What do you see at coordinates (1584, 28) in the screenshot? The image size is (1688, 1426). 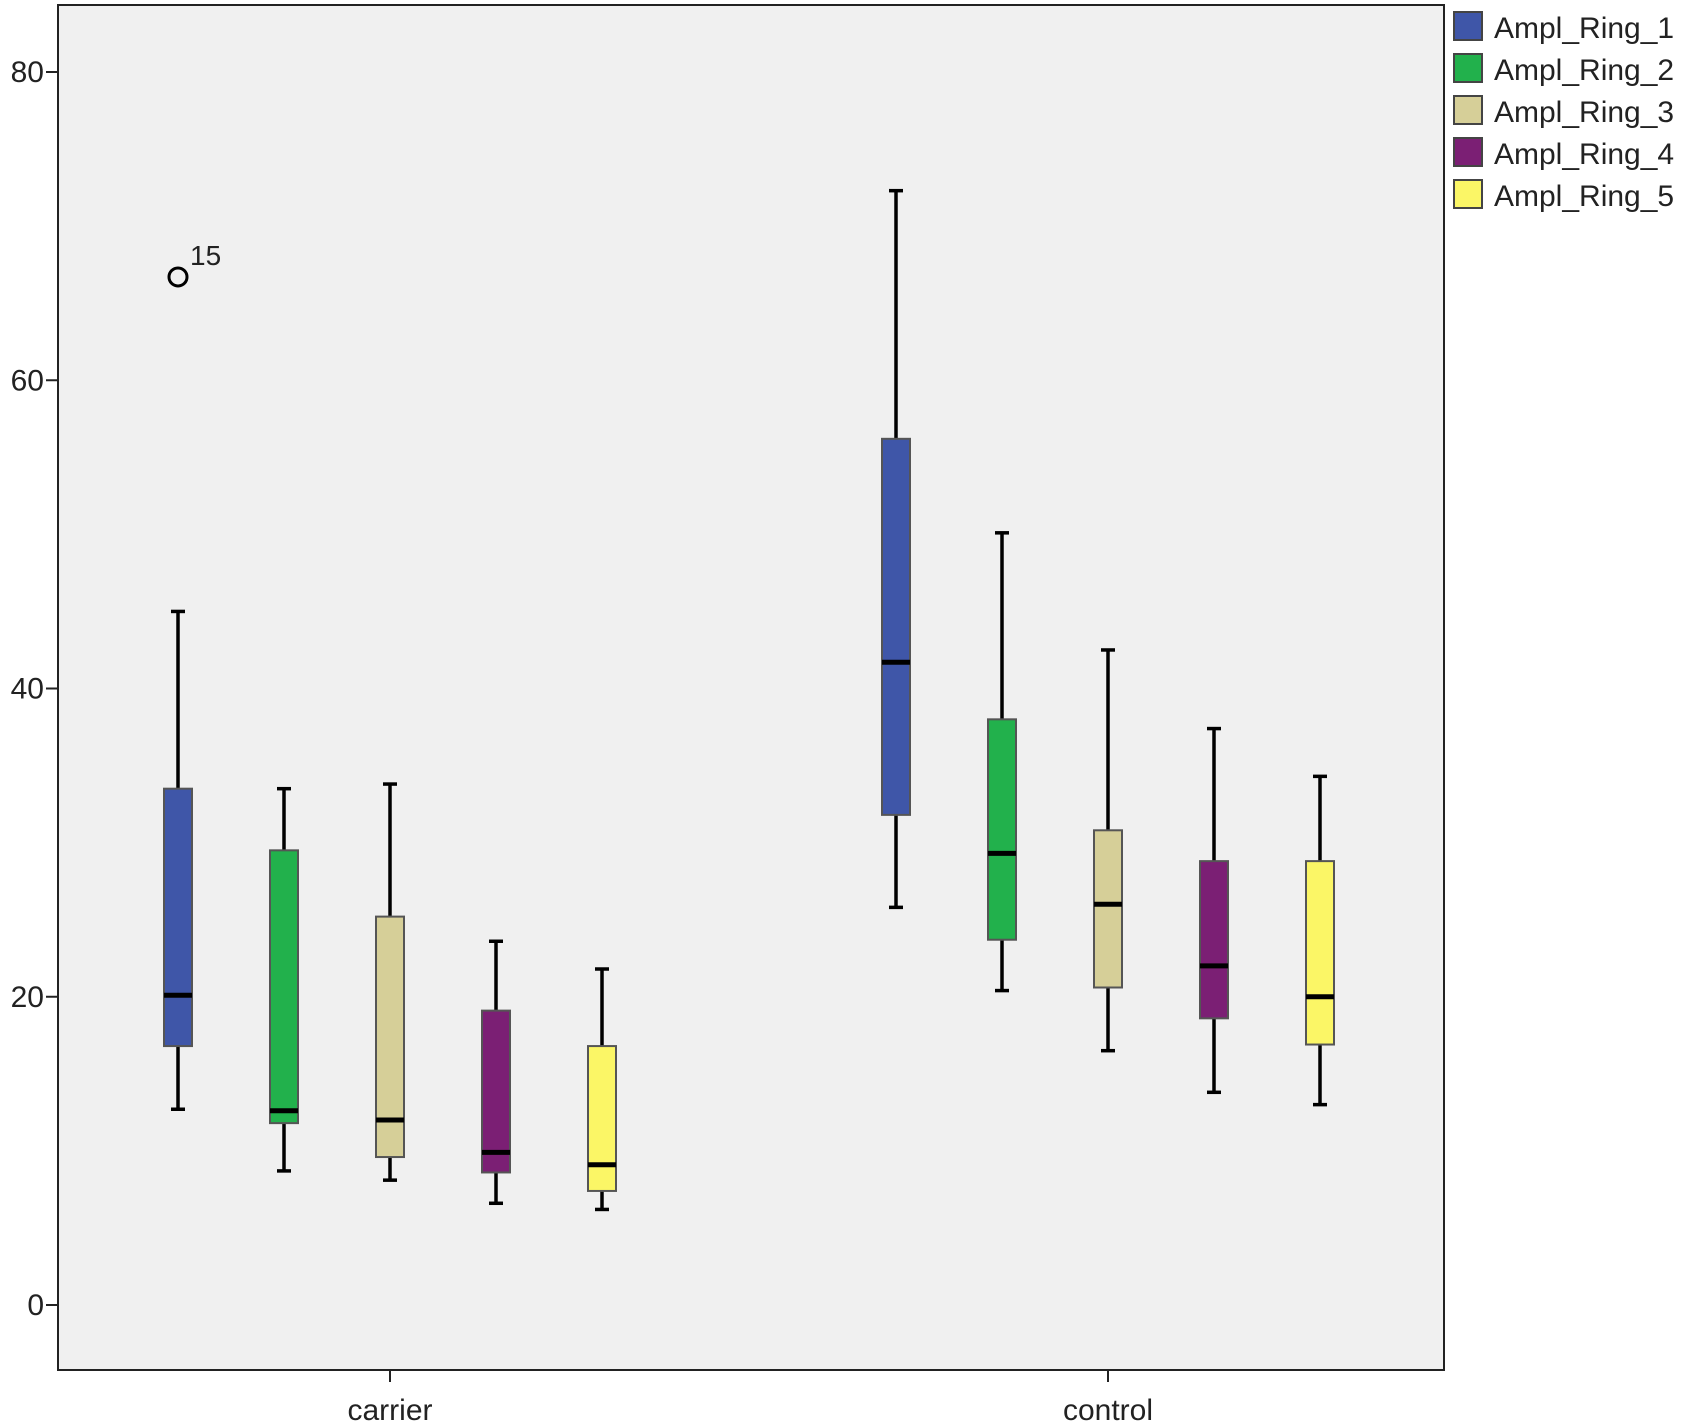 I see `legend-label: Ampl_Ring_1` at bounding box center [1584, 28].